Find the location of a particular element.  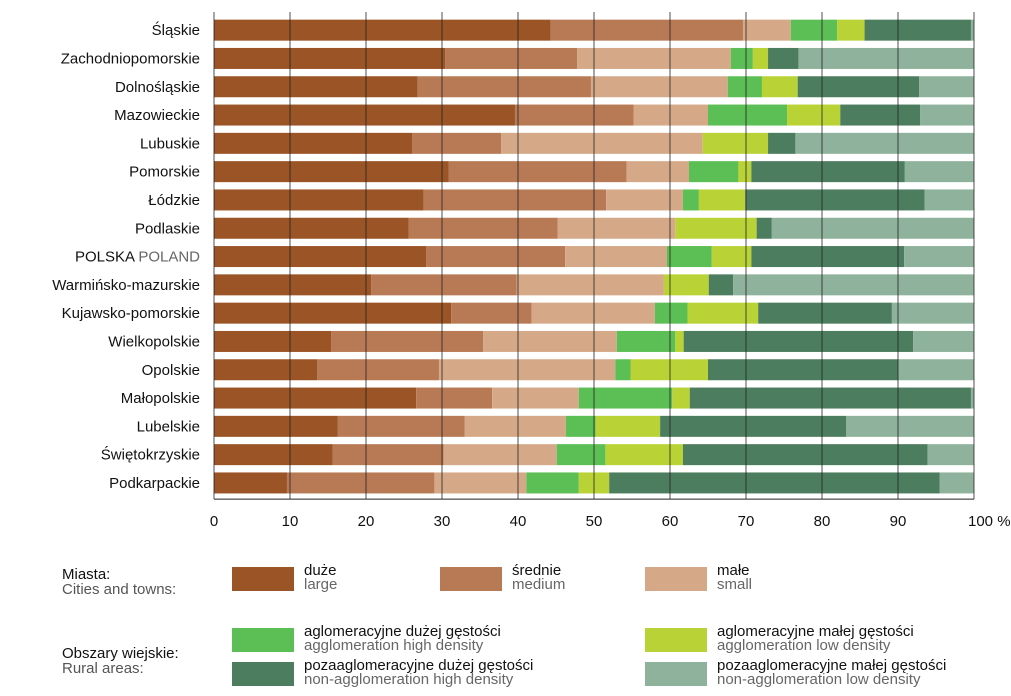

legend-cities-heading: Miasta: Cities and towns: is located at coordinates (119, 582).